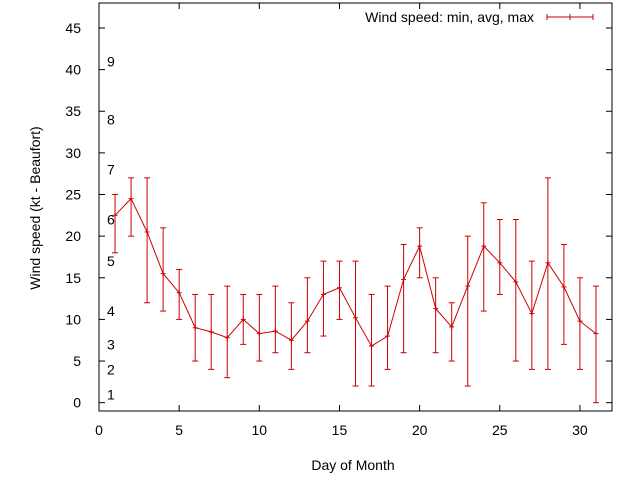 This screenshot has height=480, width=640. What do you see at coordinates (352, 465) in the screenshot?
I see `x-axis-label: Day of Month` at bounding box center [352, 465].